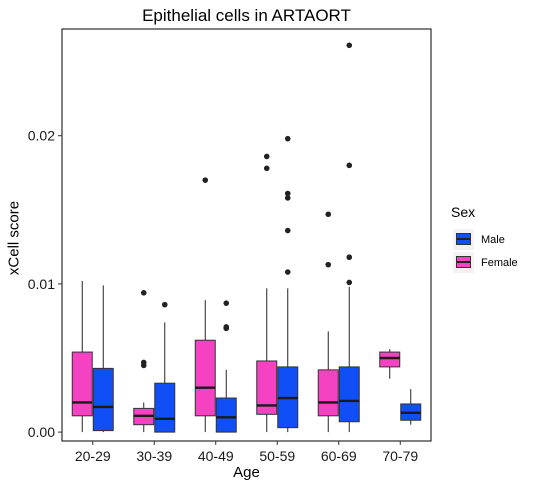 This screenshot has width=536, height=489. What do you see at coordinates (154, 456) in the screenshot?
I see `x-tick-label: 30-39` at bounding box center [154, 456].